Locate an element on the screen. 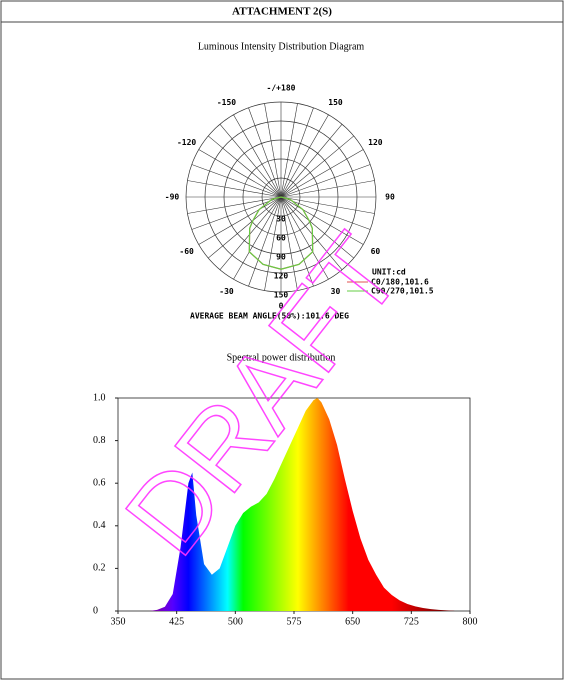 This screenshot has width=565, height=681. r-tick-label: 30 is located at coordinates (281, 219).